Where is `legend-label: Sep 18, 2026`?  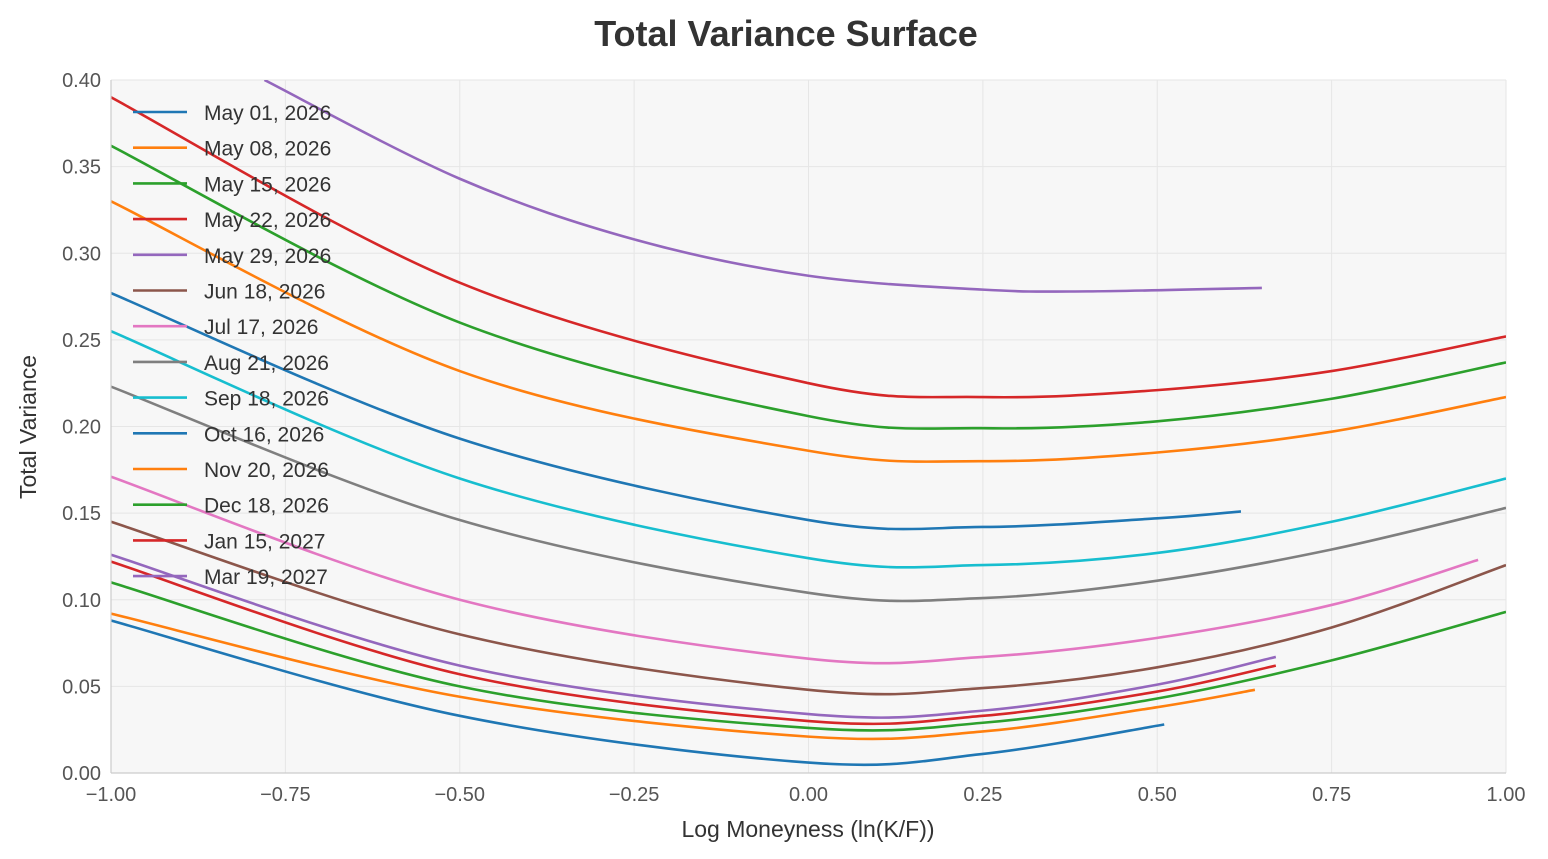 legend-label: Sep 18, 2026 is located at coordinates (266, 399).